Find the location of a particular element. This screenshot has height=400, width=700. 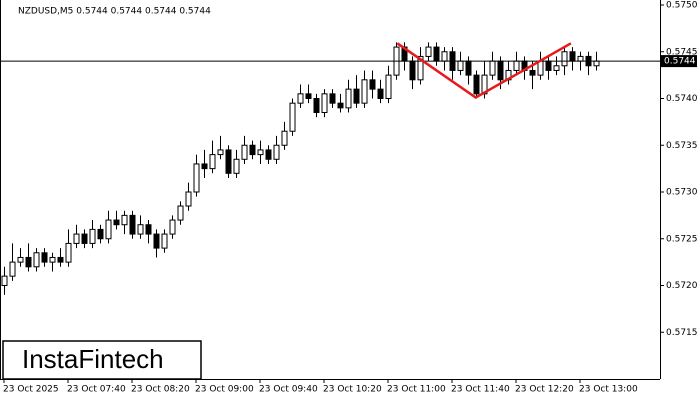

x-tick-label: 23 Oct 10:20 is located at coordinates (352, 390).